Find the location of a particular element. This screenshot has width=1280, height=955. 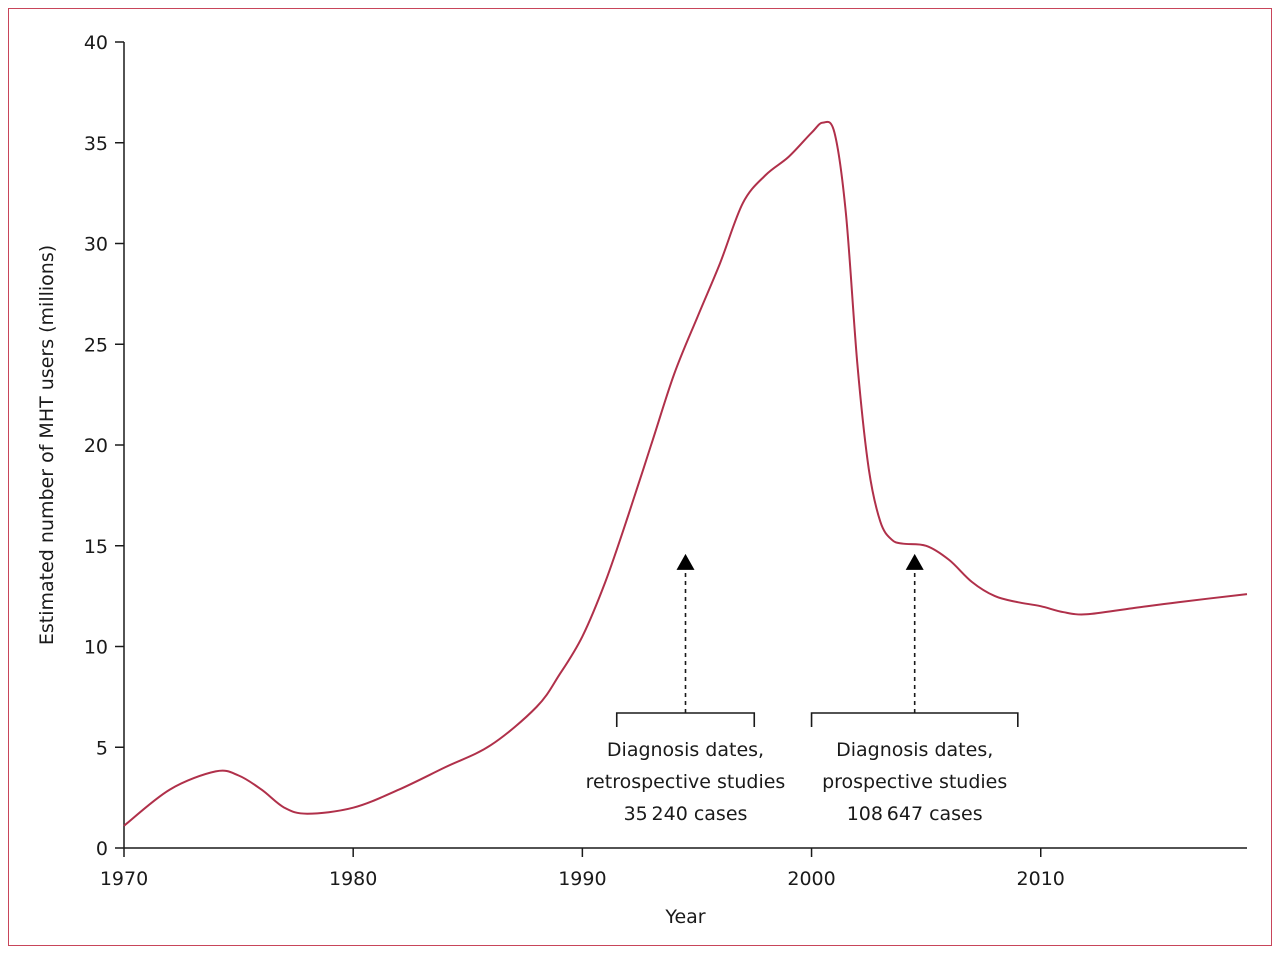

y-tick-label: 20 is located at coordinates (96, 446).